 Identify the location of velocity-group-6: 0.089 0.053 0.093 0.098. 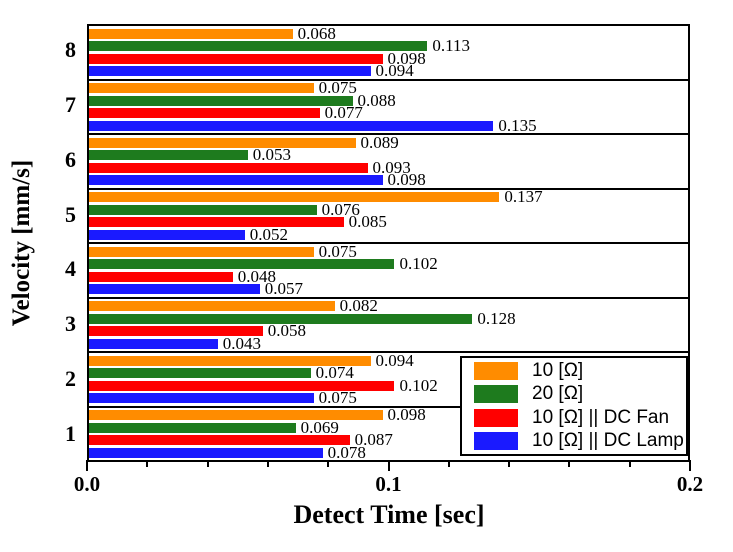
(388, 161).